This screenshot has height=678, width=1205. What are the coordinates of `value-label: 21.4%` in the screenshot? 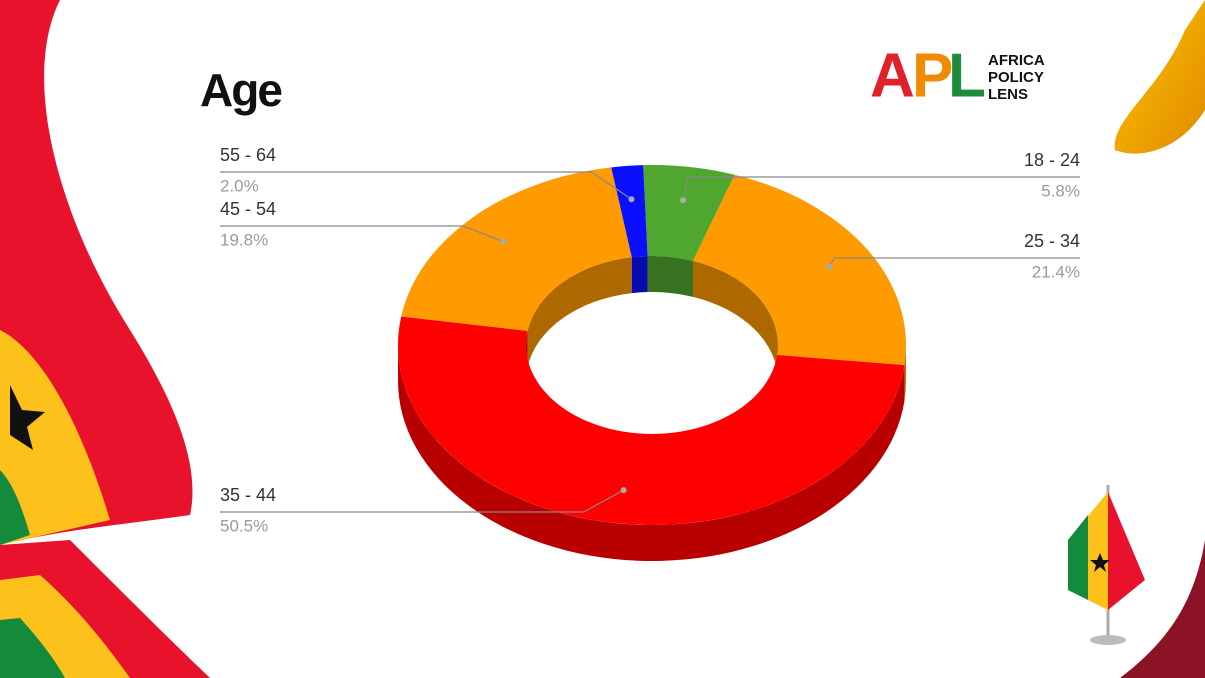 It's located at (1056, 271).